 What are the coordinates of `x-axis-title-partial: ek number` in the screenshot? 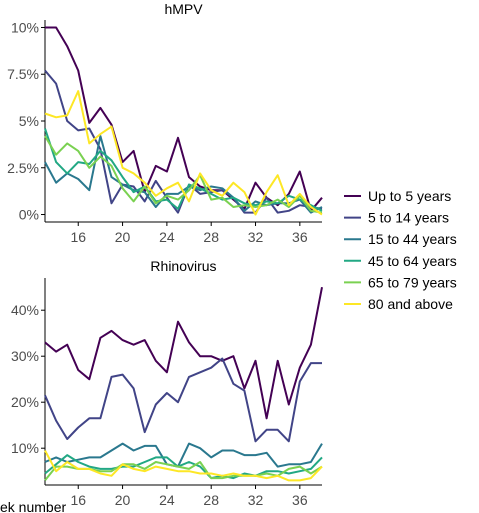 It's located at (33, 506).